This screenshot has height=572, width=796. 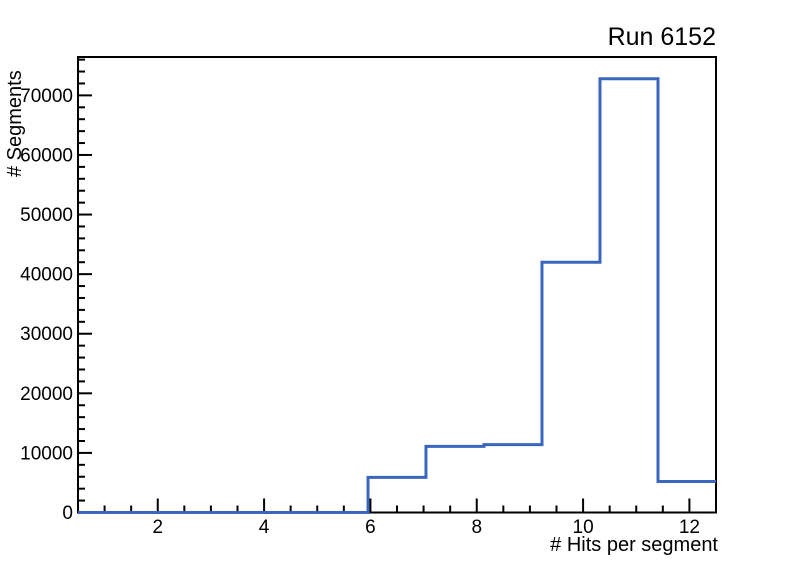 What do you see at coordinates (46, 334) in the screenshot?
I see `y-tick-label: 30000` at bounding box center [46, 334].